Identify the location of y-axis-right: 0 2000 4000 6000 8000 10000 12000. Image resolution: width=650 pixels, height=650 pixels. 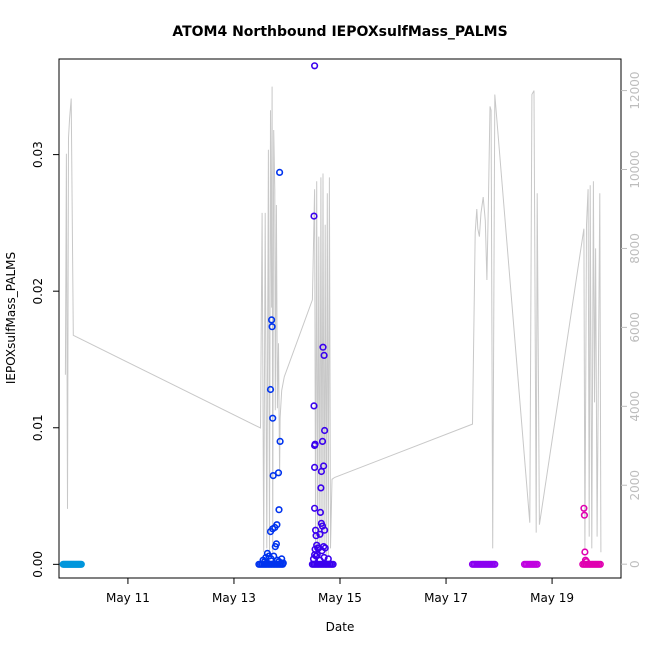
(631, 319).